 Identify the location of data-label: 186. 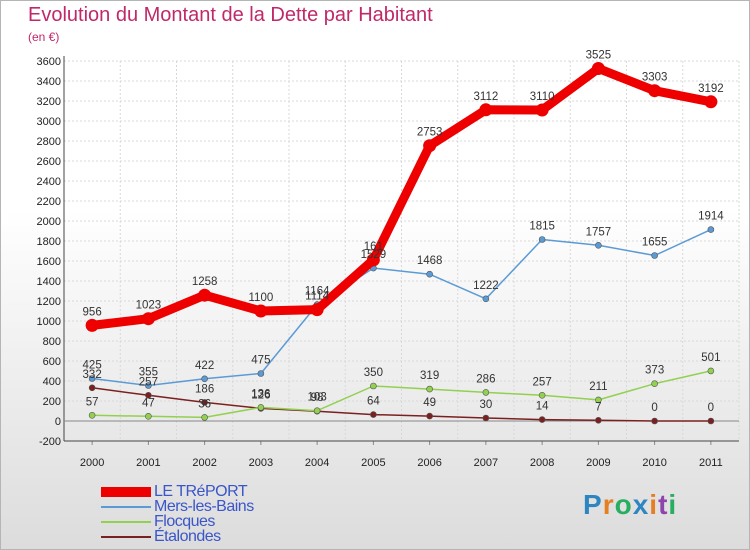
(204, 389).